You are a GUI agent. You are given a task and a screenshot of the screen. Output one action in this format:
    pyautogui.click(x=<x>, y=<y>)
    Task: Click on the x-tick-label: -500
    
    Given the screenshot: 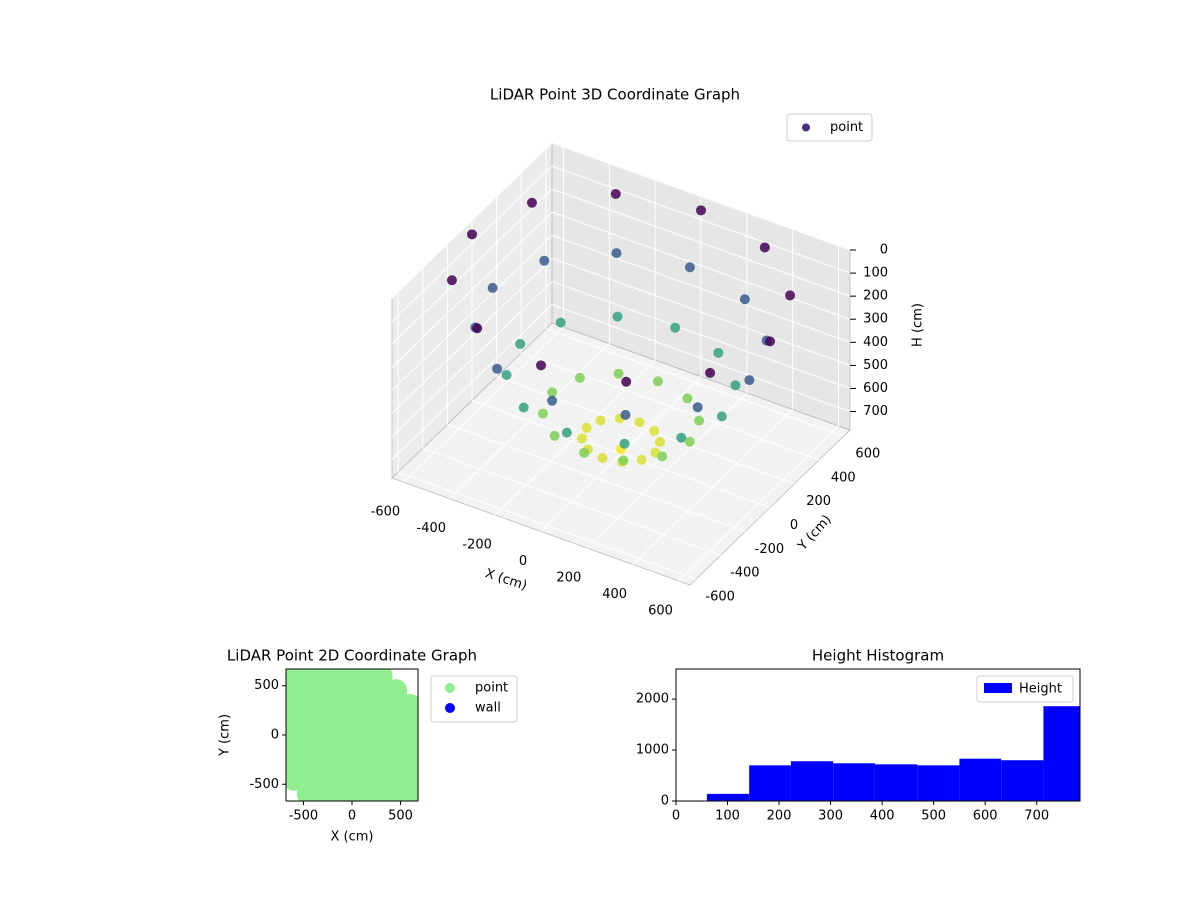 What is the action you would take?
    pyautogui.click(x=304, y=816)
    